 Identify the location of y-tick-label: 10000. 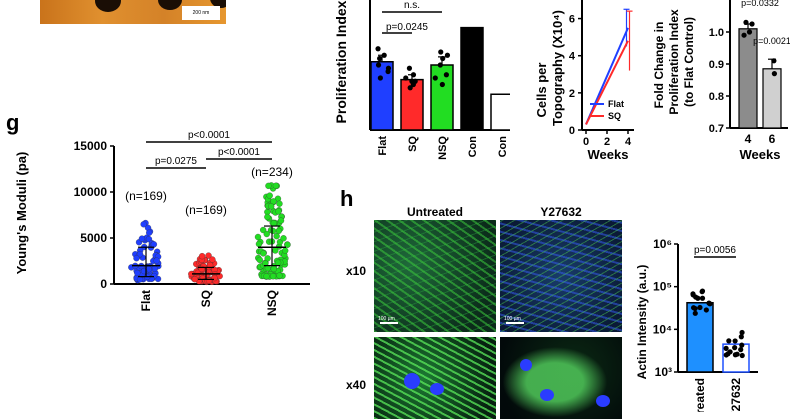
(91, 192).